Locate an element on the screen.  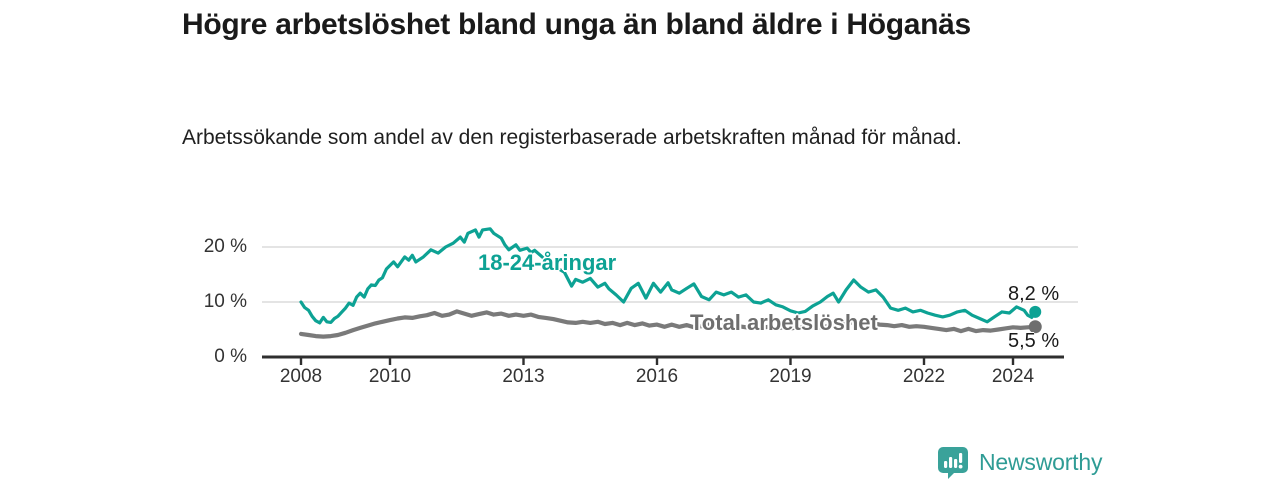
end-dot-total is located at coordinates (1035, 327).